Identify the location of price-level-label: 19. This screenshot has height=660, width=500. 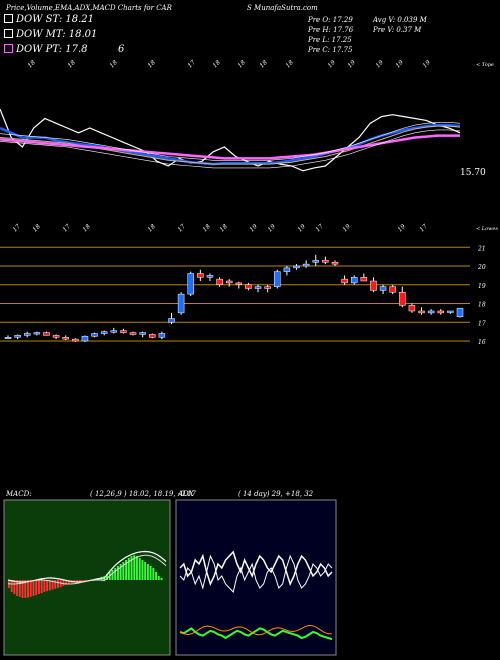
(482, 286).